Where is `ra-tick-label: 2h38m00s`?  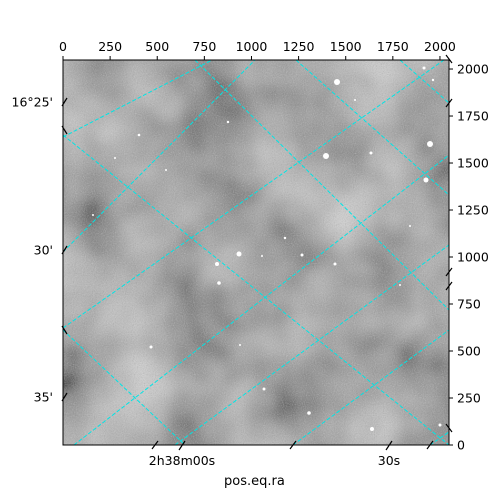
ra-tick-label: 2h38m00s is located at coordinates (182, 460).